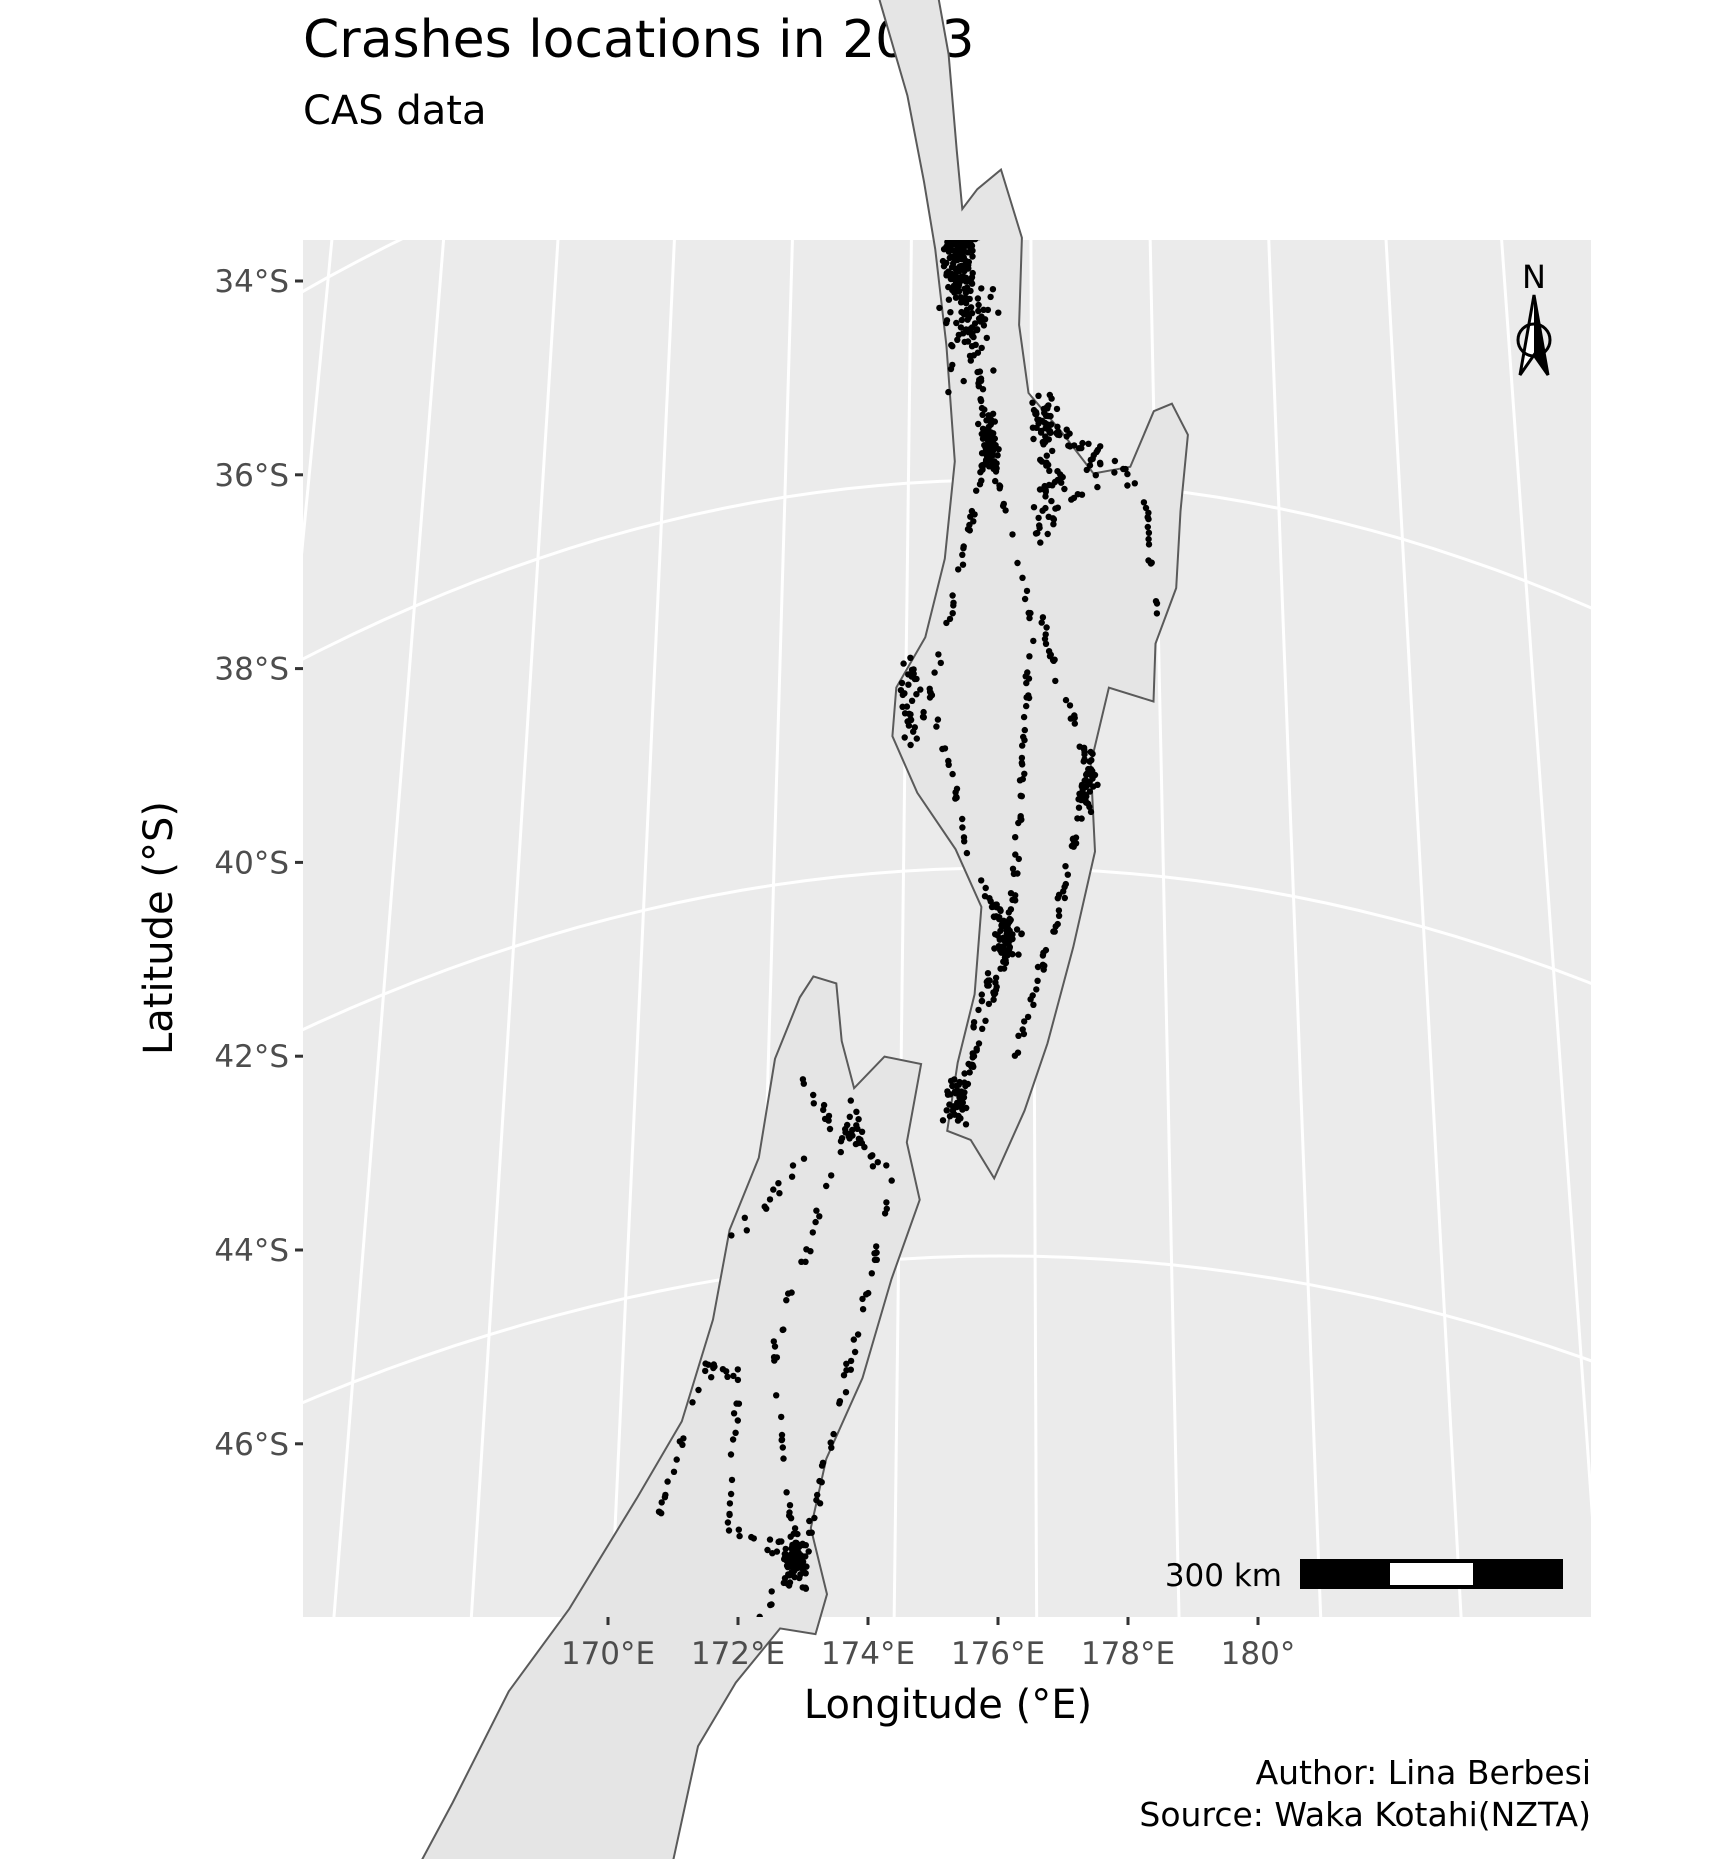 The height and width of the screenshot is (1859, 1734). What do you see at coordinates (1534, 277) in the screenshot?
I see `north-arrow-label: N` at bounding box center [1534, 277].